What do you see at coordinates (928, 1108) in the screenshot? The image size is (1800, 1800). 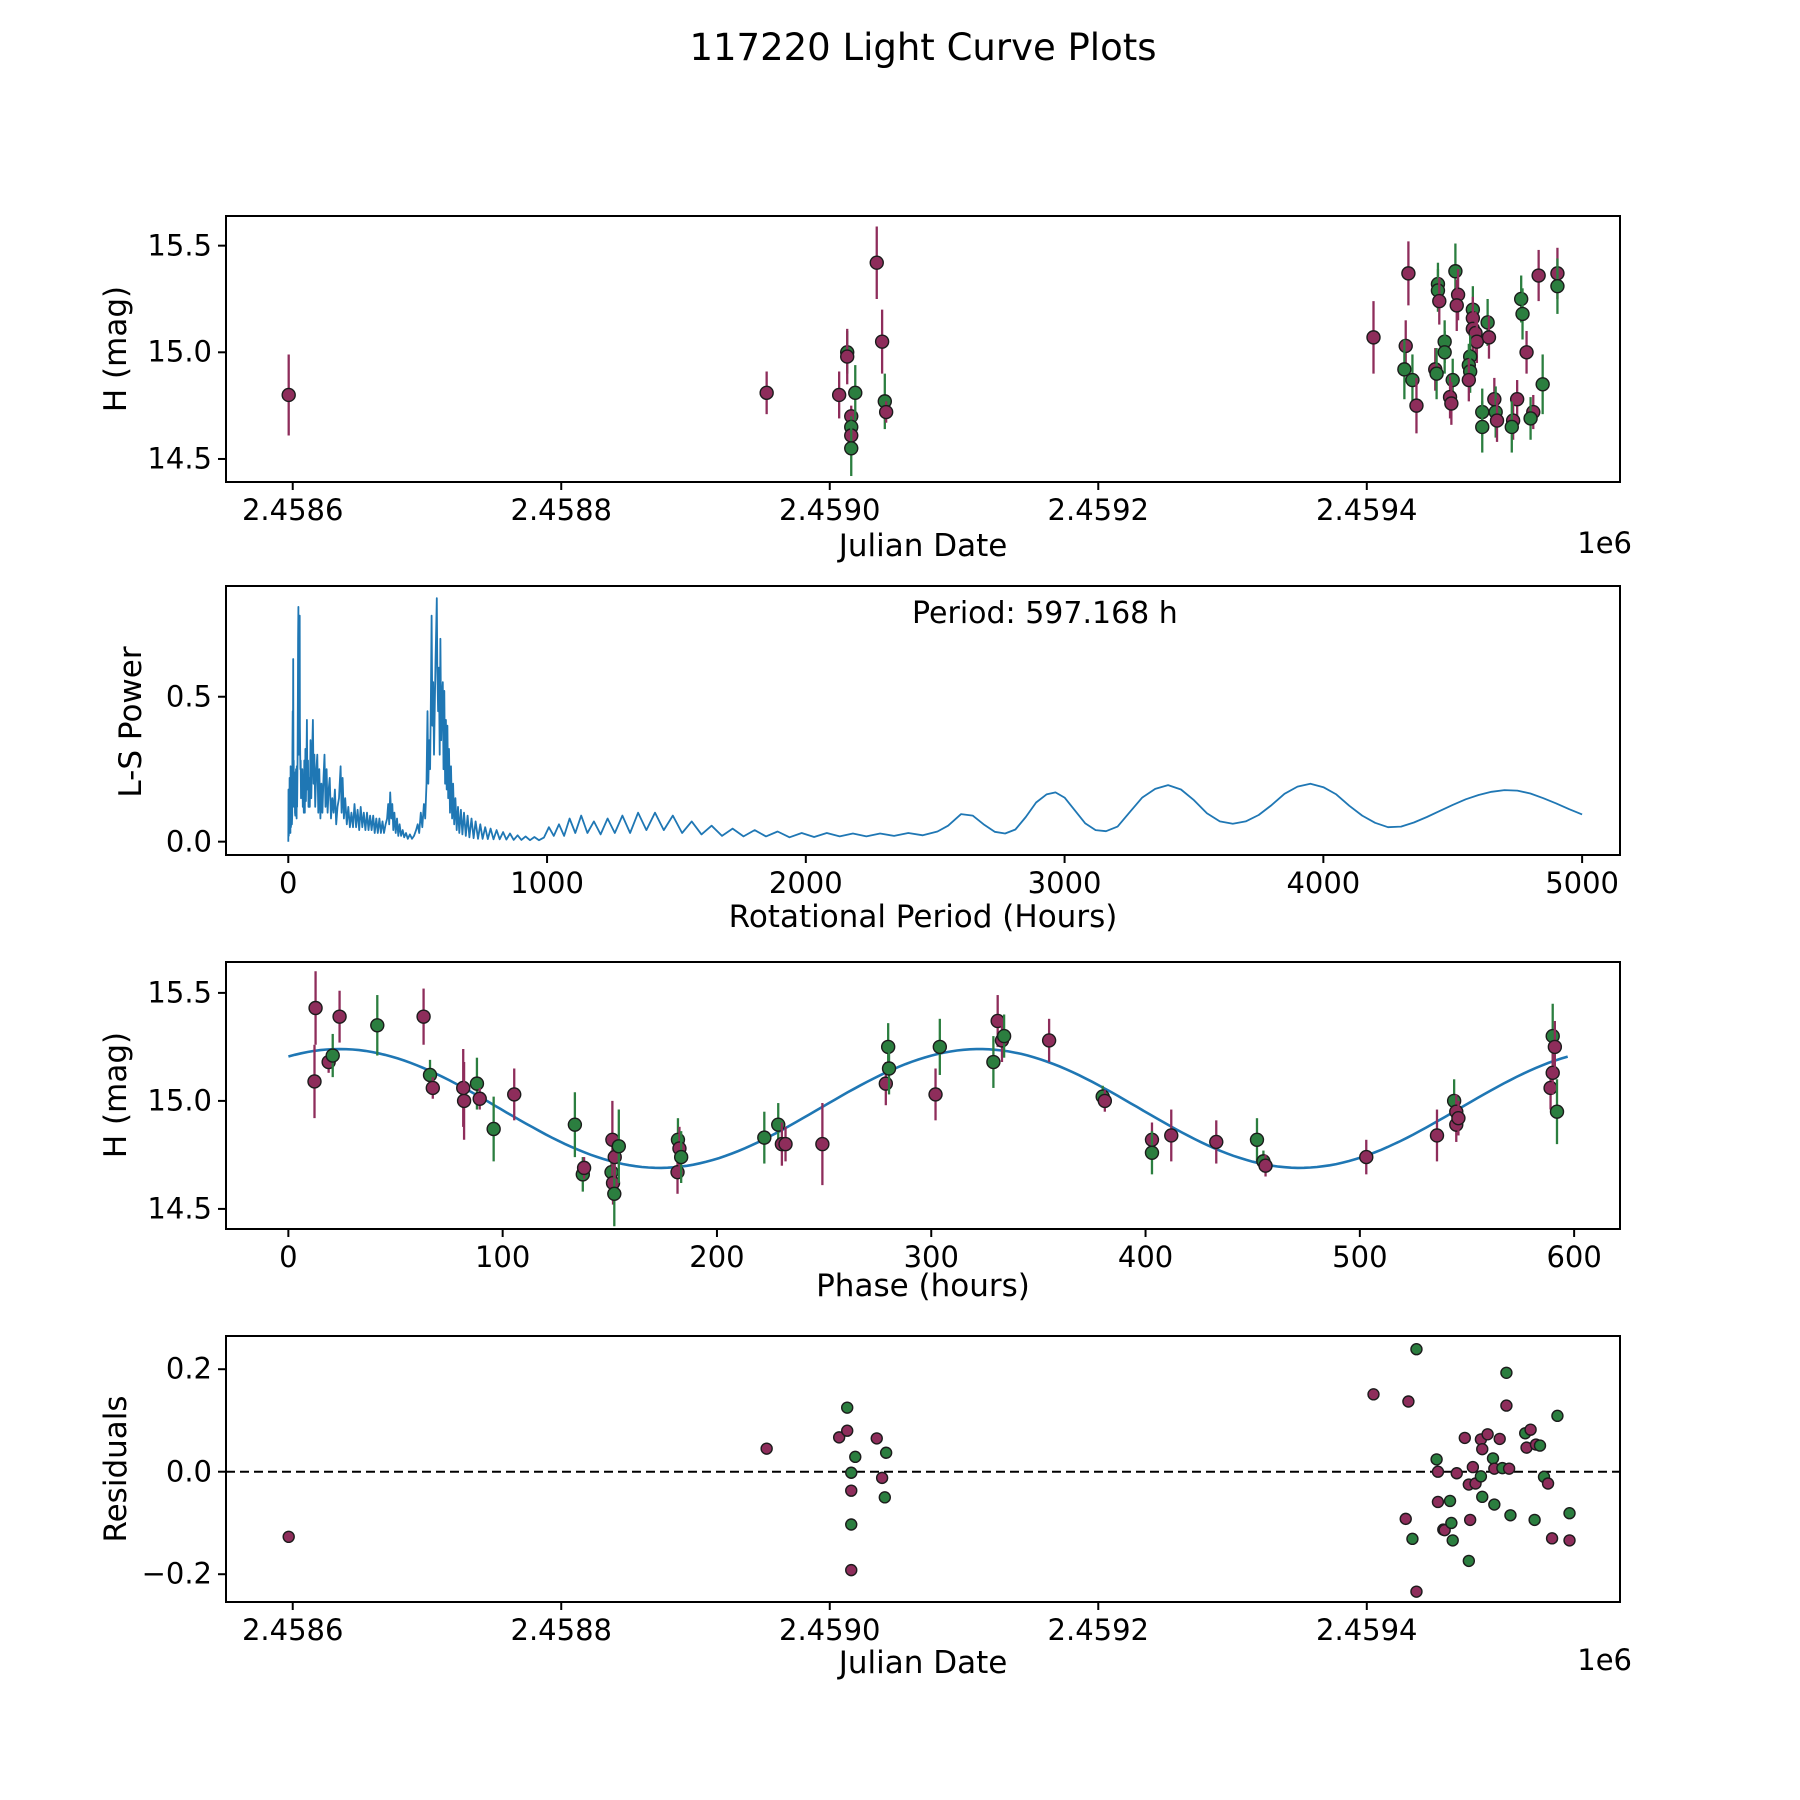 I see `phase-fit-curve` at bounding box center [928, 1108].